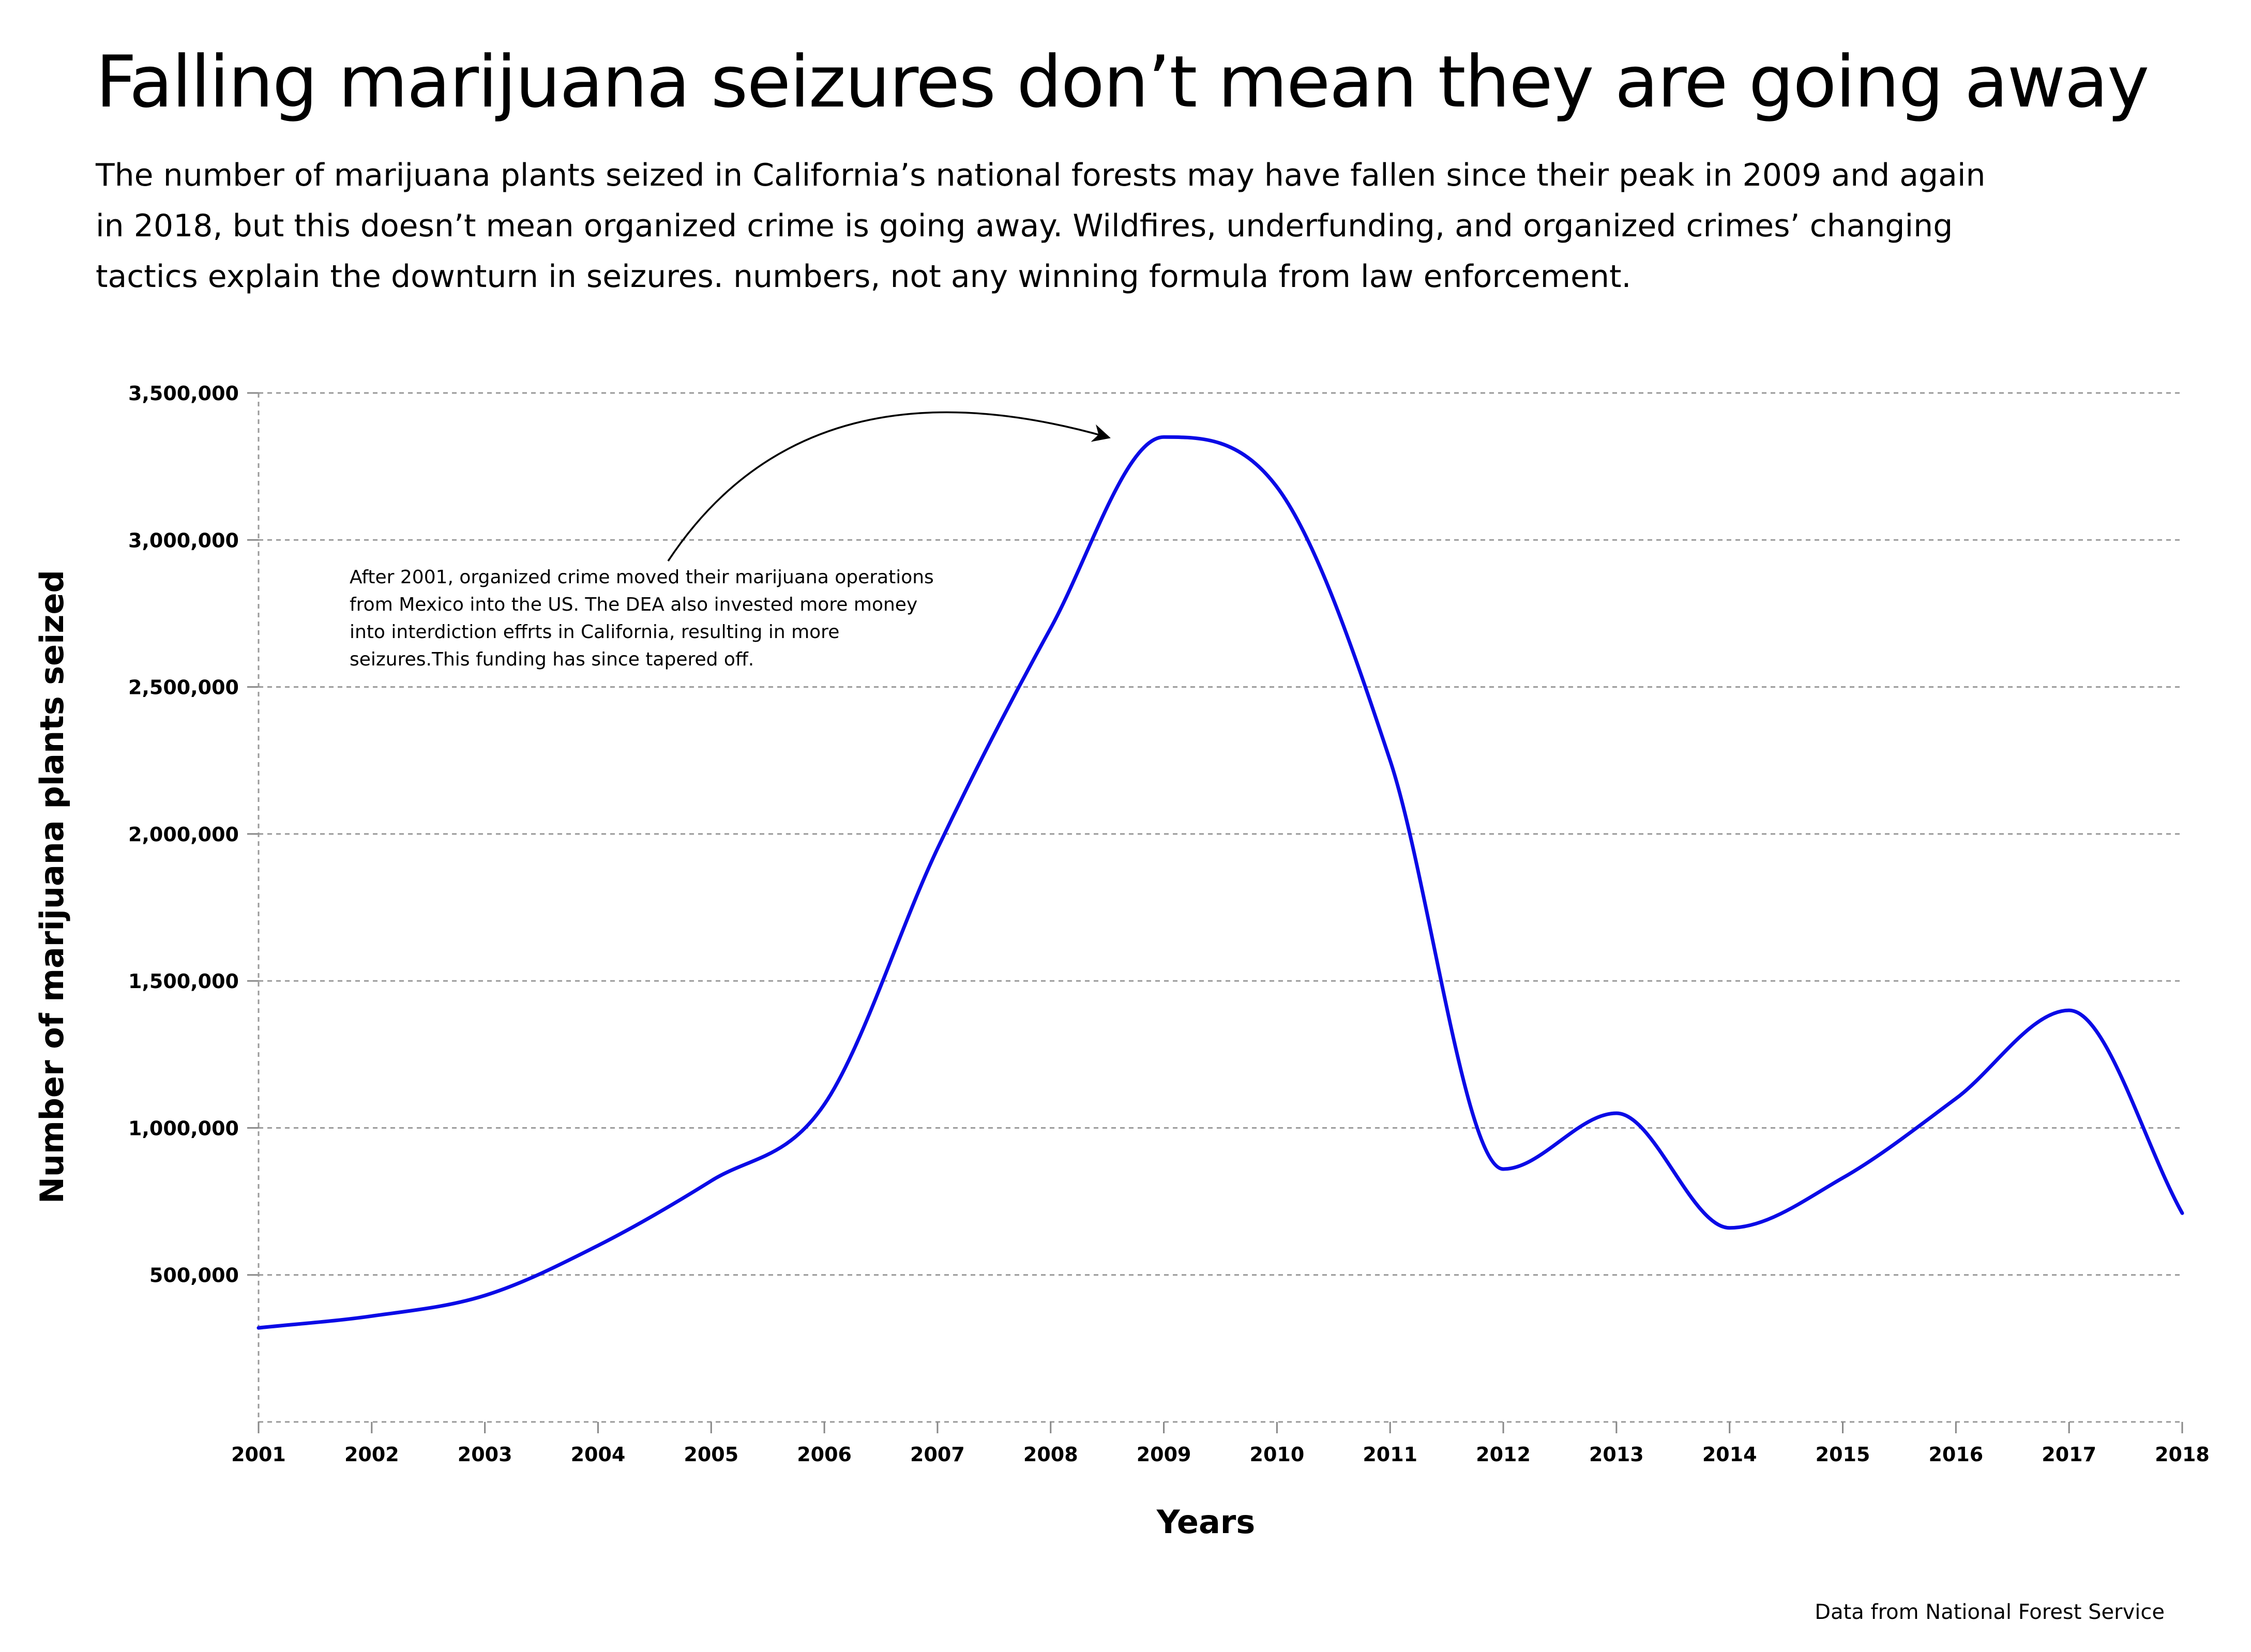 The width and height of the screenshot is (2251, 1652). I want to click on annotation-arrow, so click(889, 486).